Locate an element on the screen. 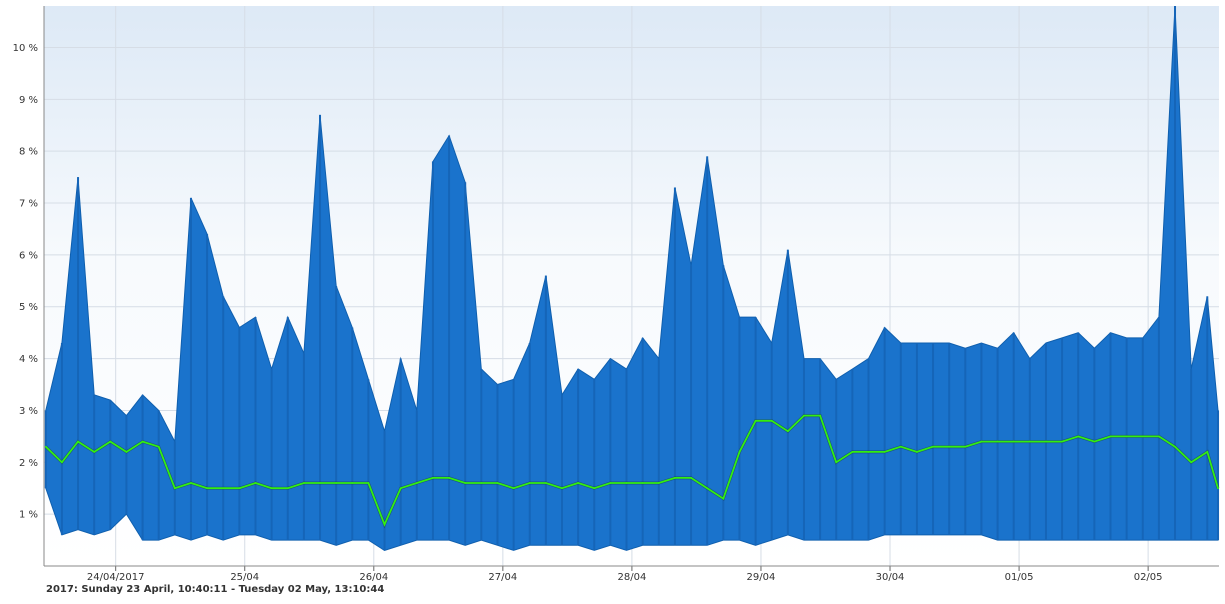  x-tick-label: 01/05 is located at coordinates (1019, 577).